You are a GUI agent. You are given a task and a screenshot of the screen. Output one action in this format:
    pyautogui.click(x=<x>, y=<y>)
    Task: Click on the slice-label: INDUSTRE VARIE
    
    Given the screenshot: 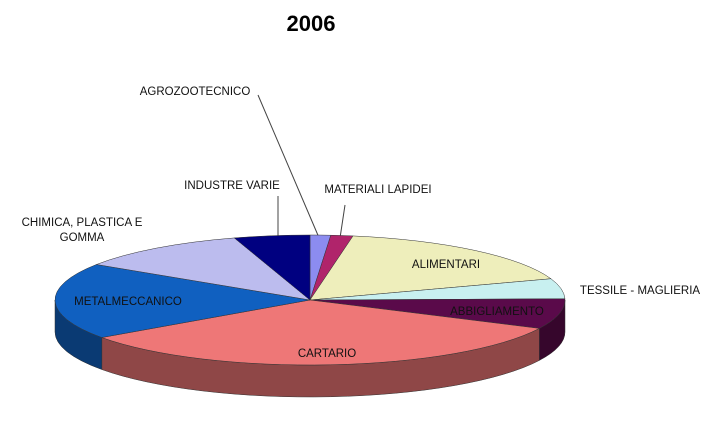 What is the action you would take?
    pyautogui.click(x=232, y=186)
    